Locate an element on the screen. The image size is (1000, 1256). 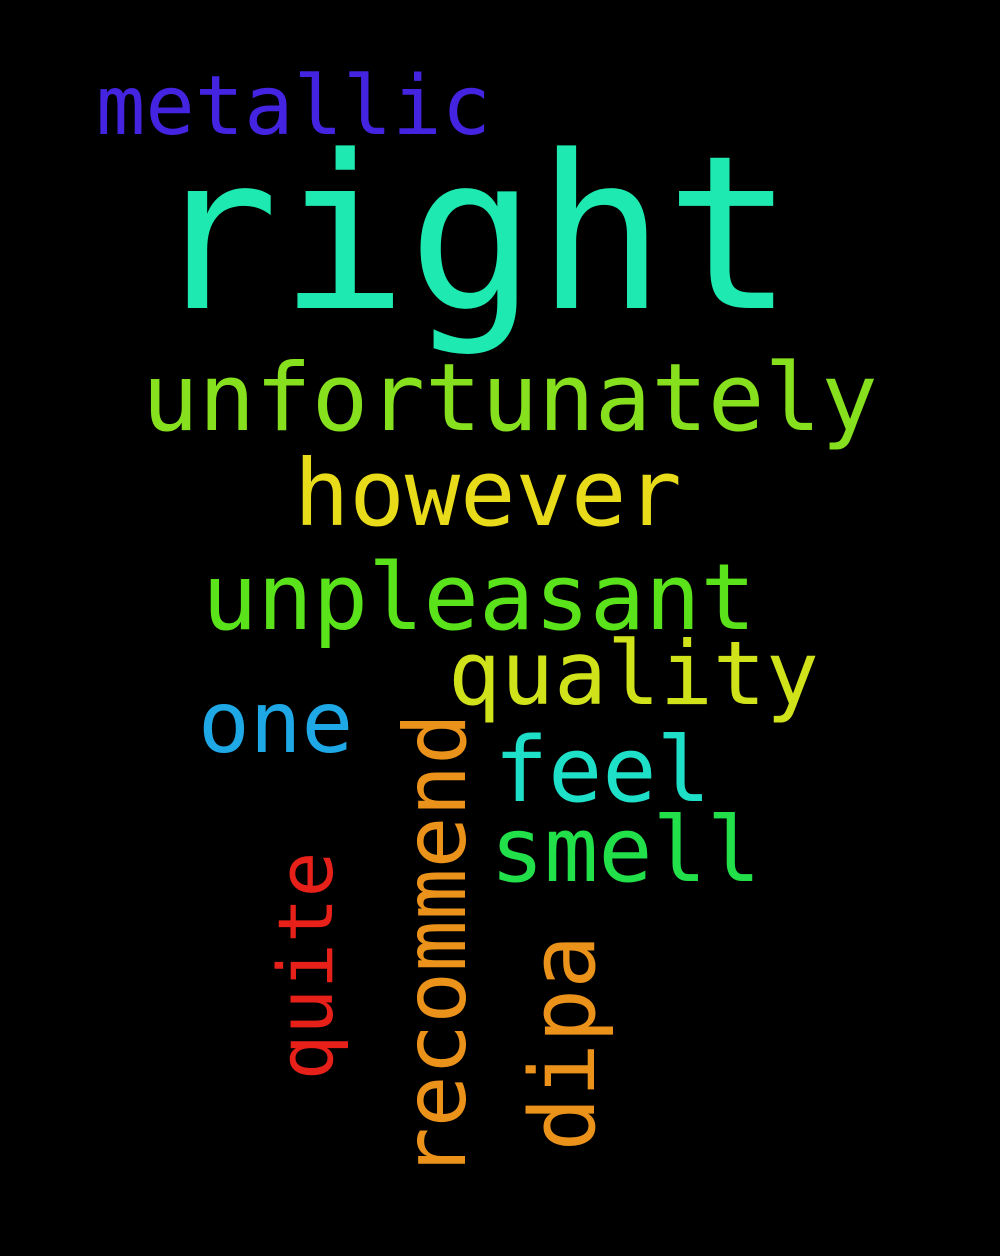
word-quality: quality is located at coordinates (633, 673).